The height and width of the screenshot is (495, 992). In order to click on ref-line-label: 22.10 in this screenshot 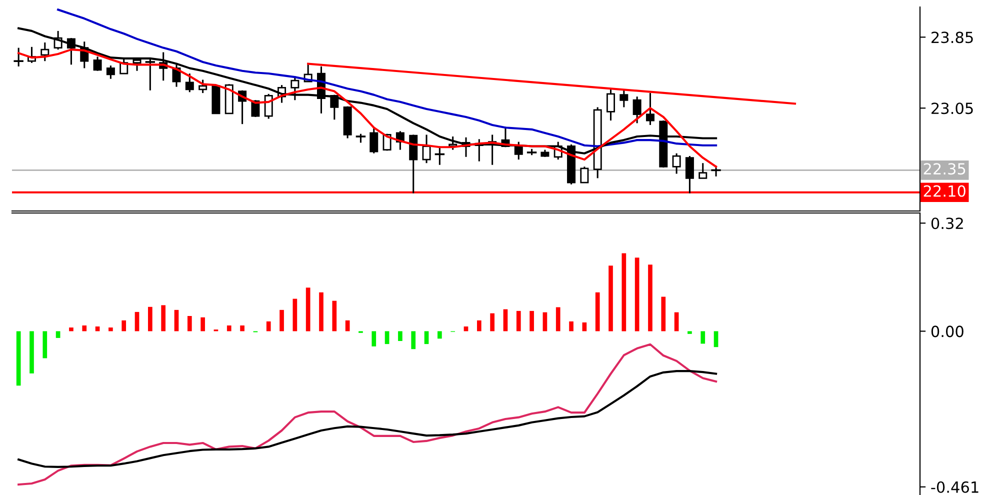, I will do `click(945, 191)`.